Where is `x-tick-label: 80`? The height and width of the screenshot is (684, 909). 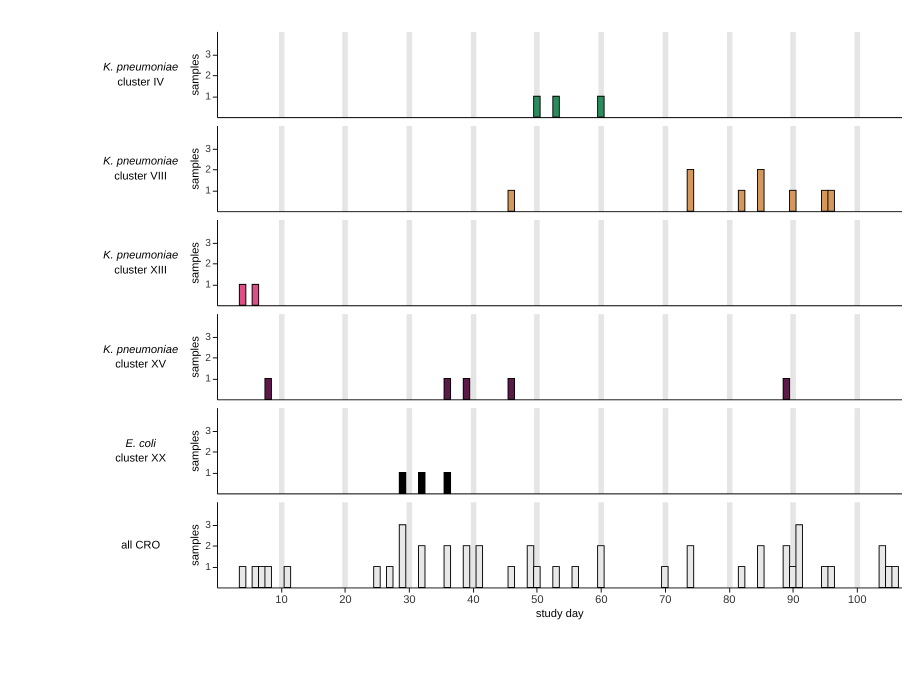
x-tick-label: 80 is located at coordinates (729, 600).